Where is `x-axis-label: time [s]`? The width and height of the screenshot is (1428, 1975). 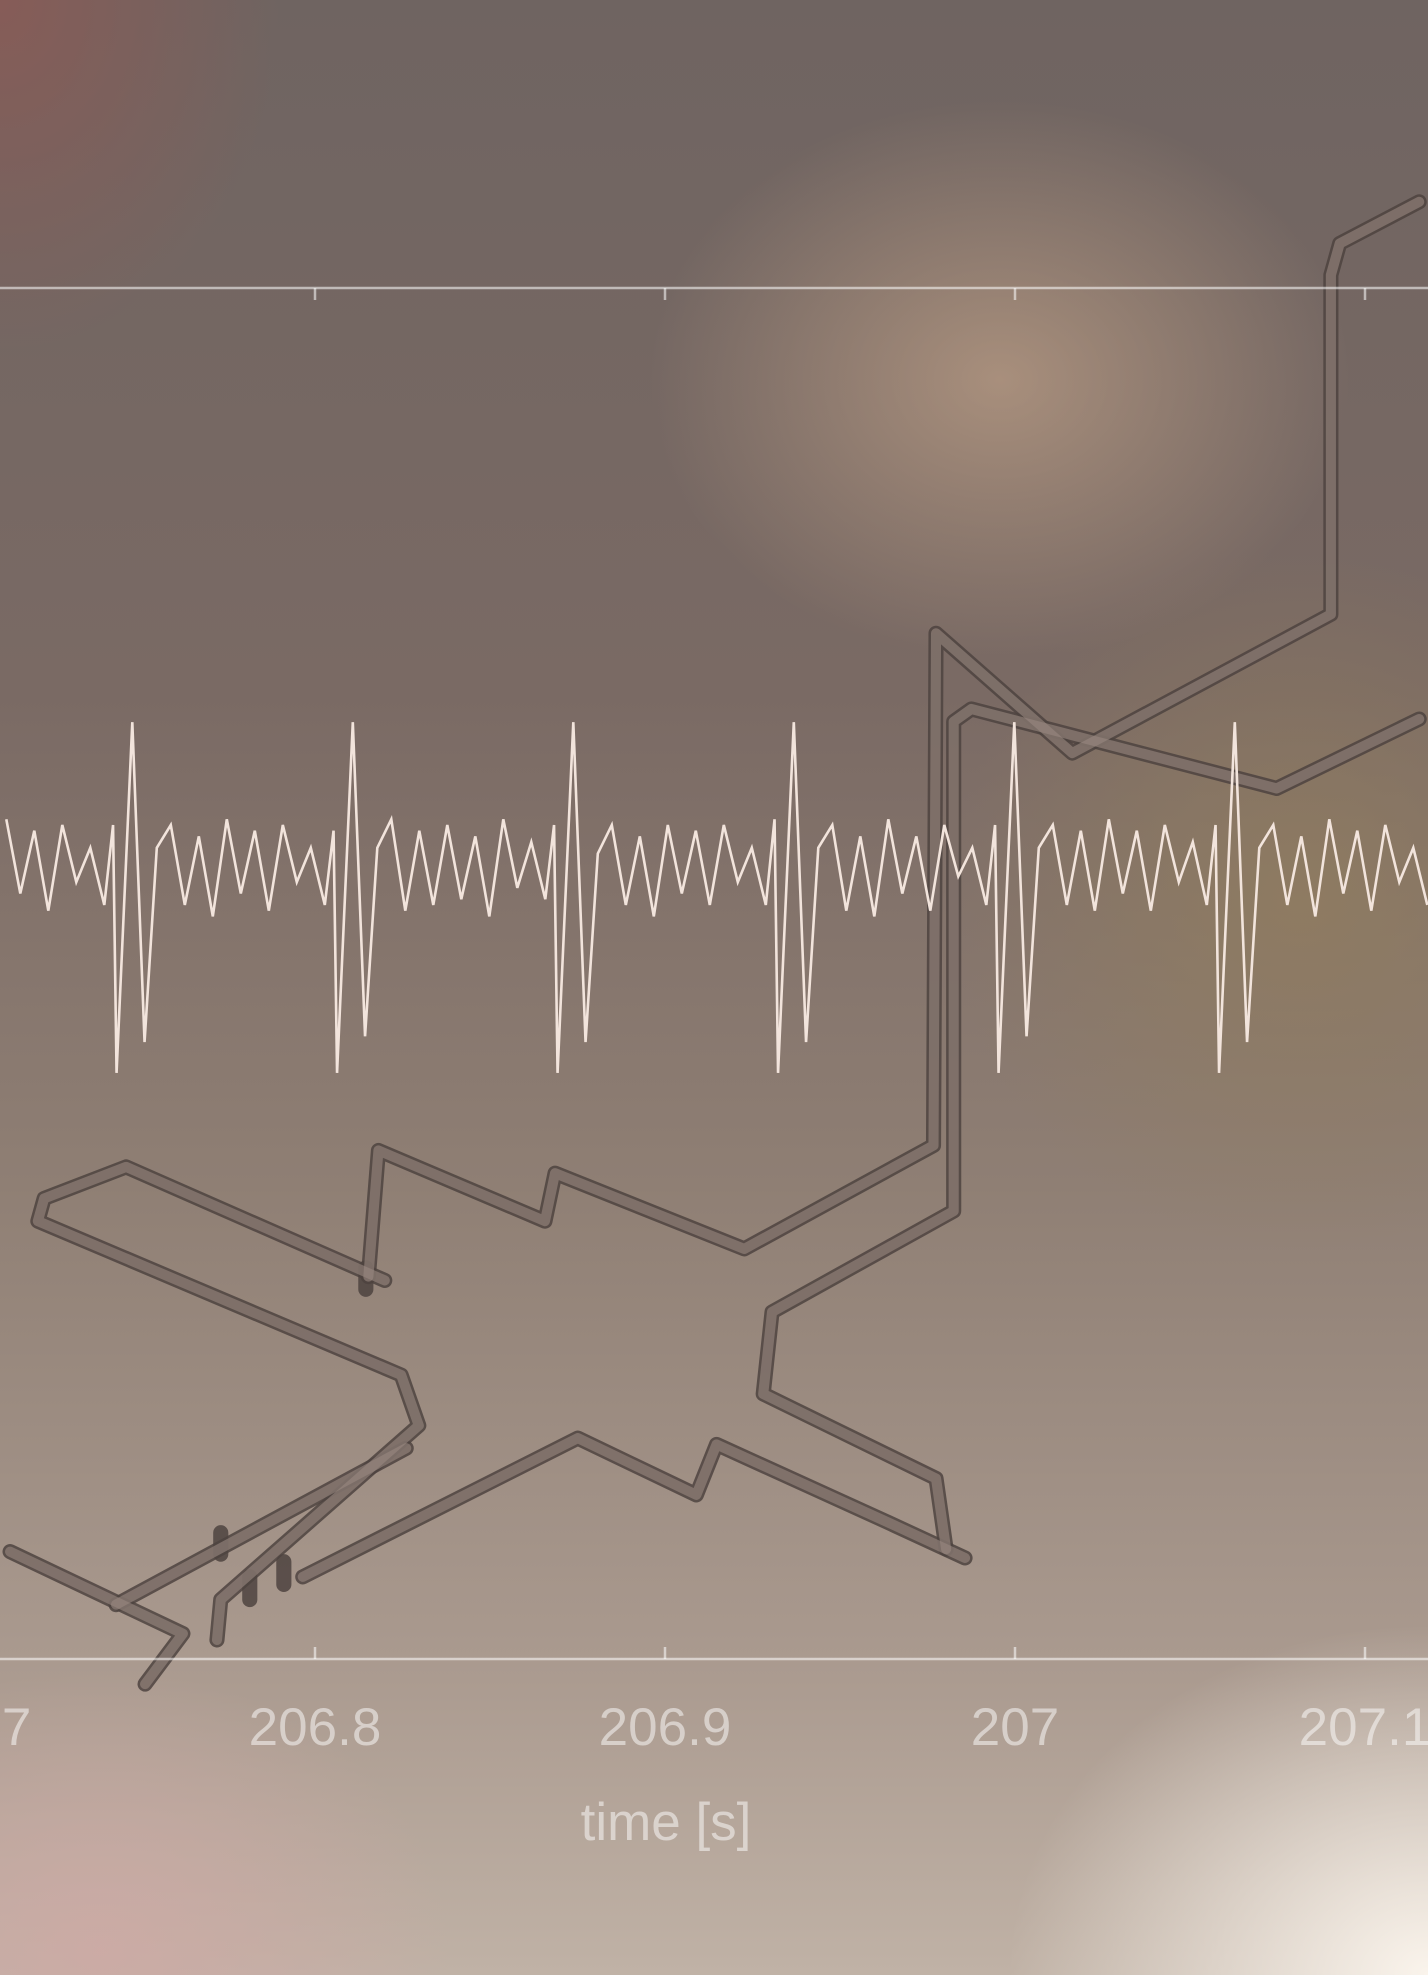 x-axis-label: time [s] is located at coordinates (666, 1822).